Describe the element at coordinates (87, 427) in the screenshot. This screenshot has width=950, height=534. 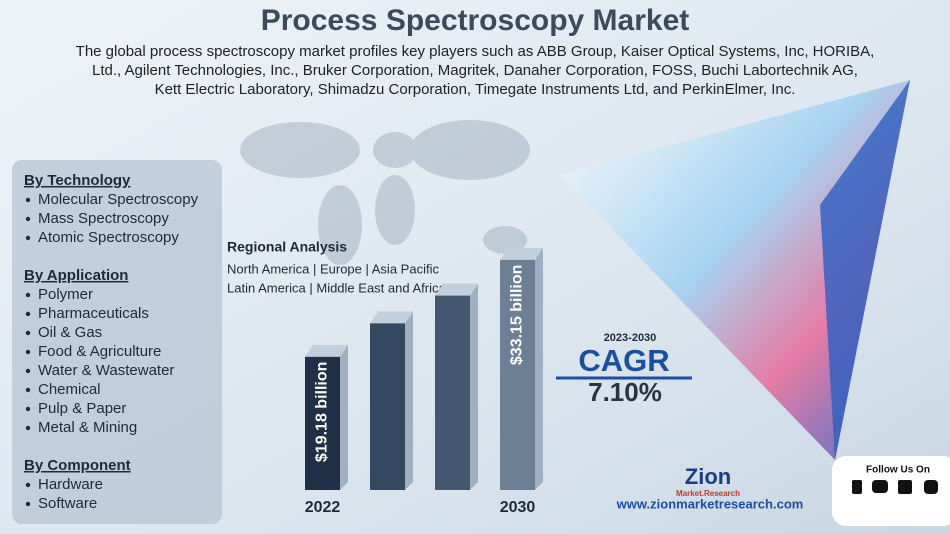
I see `segment-item: Metal & Mining` at that location.